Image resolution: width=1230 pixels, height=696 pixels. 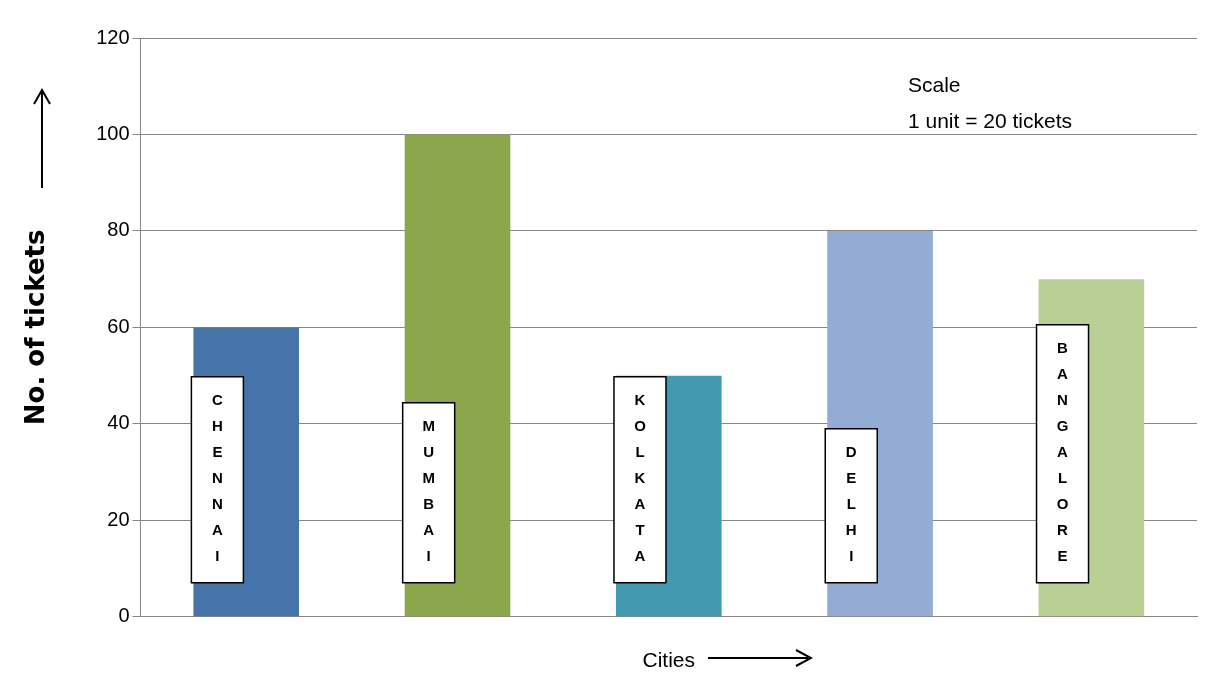 What do you see at coordinates (118, 229) in the screenshot?
I see `y-tick-label: 80` at bounding box center [118, 229].